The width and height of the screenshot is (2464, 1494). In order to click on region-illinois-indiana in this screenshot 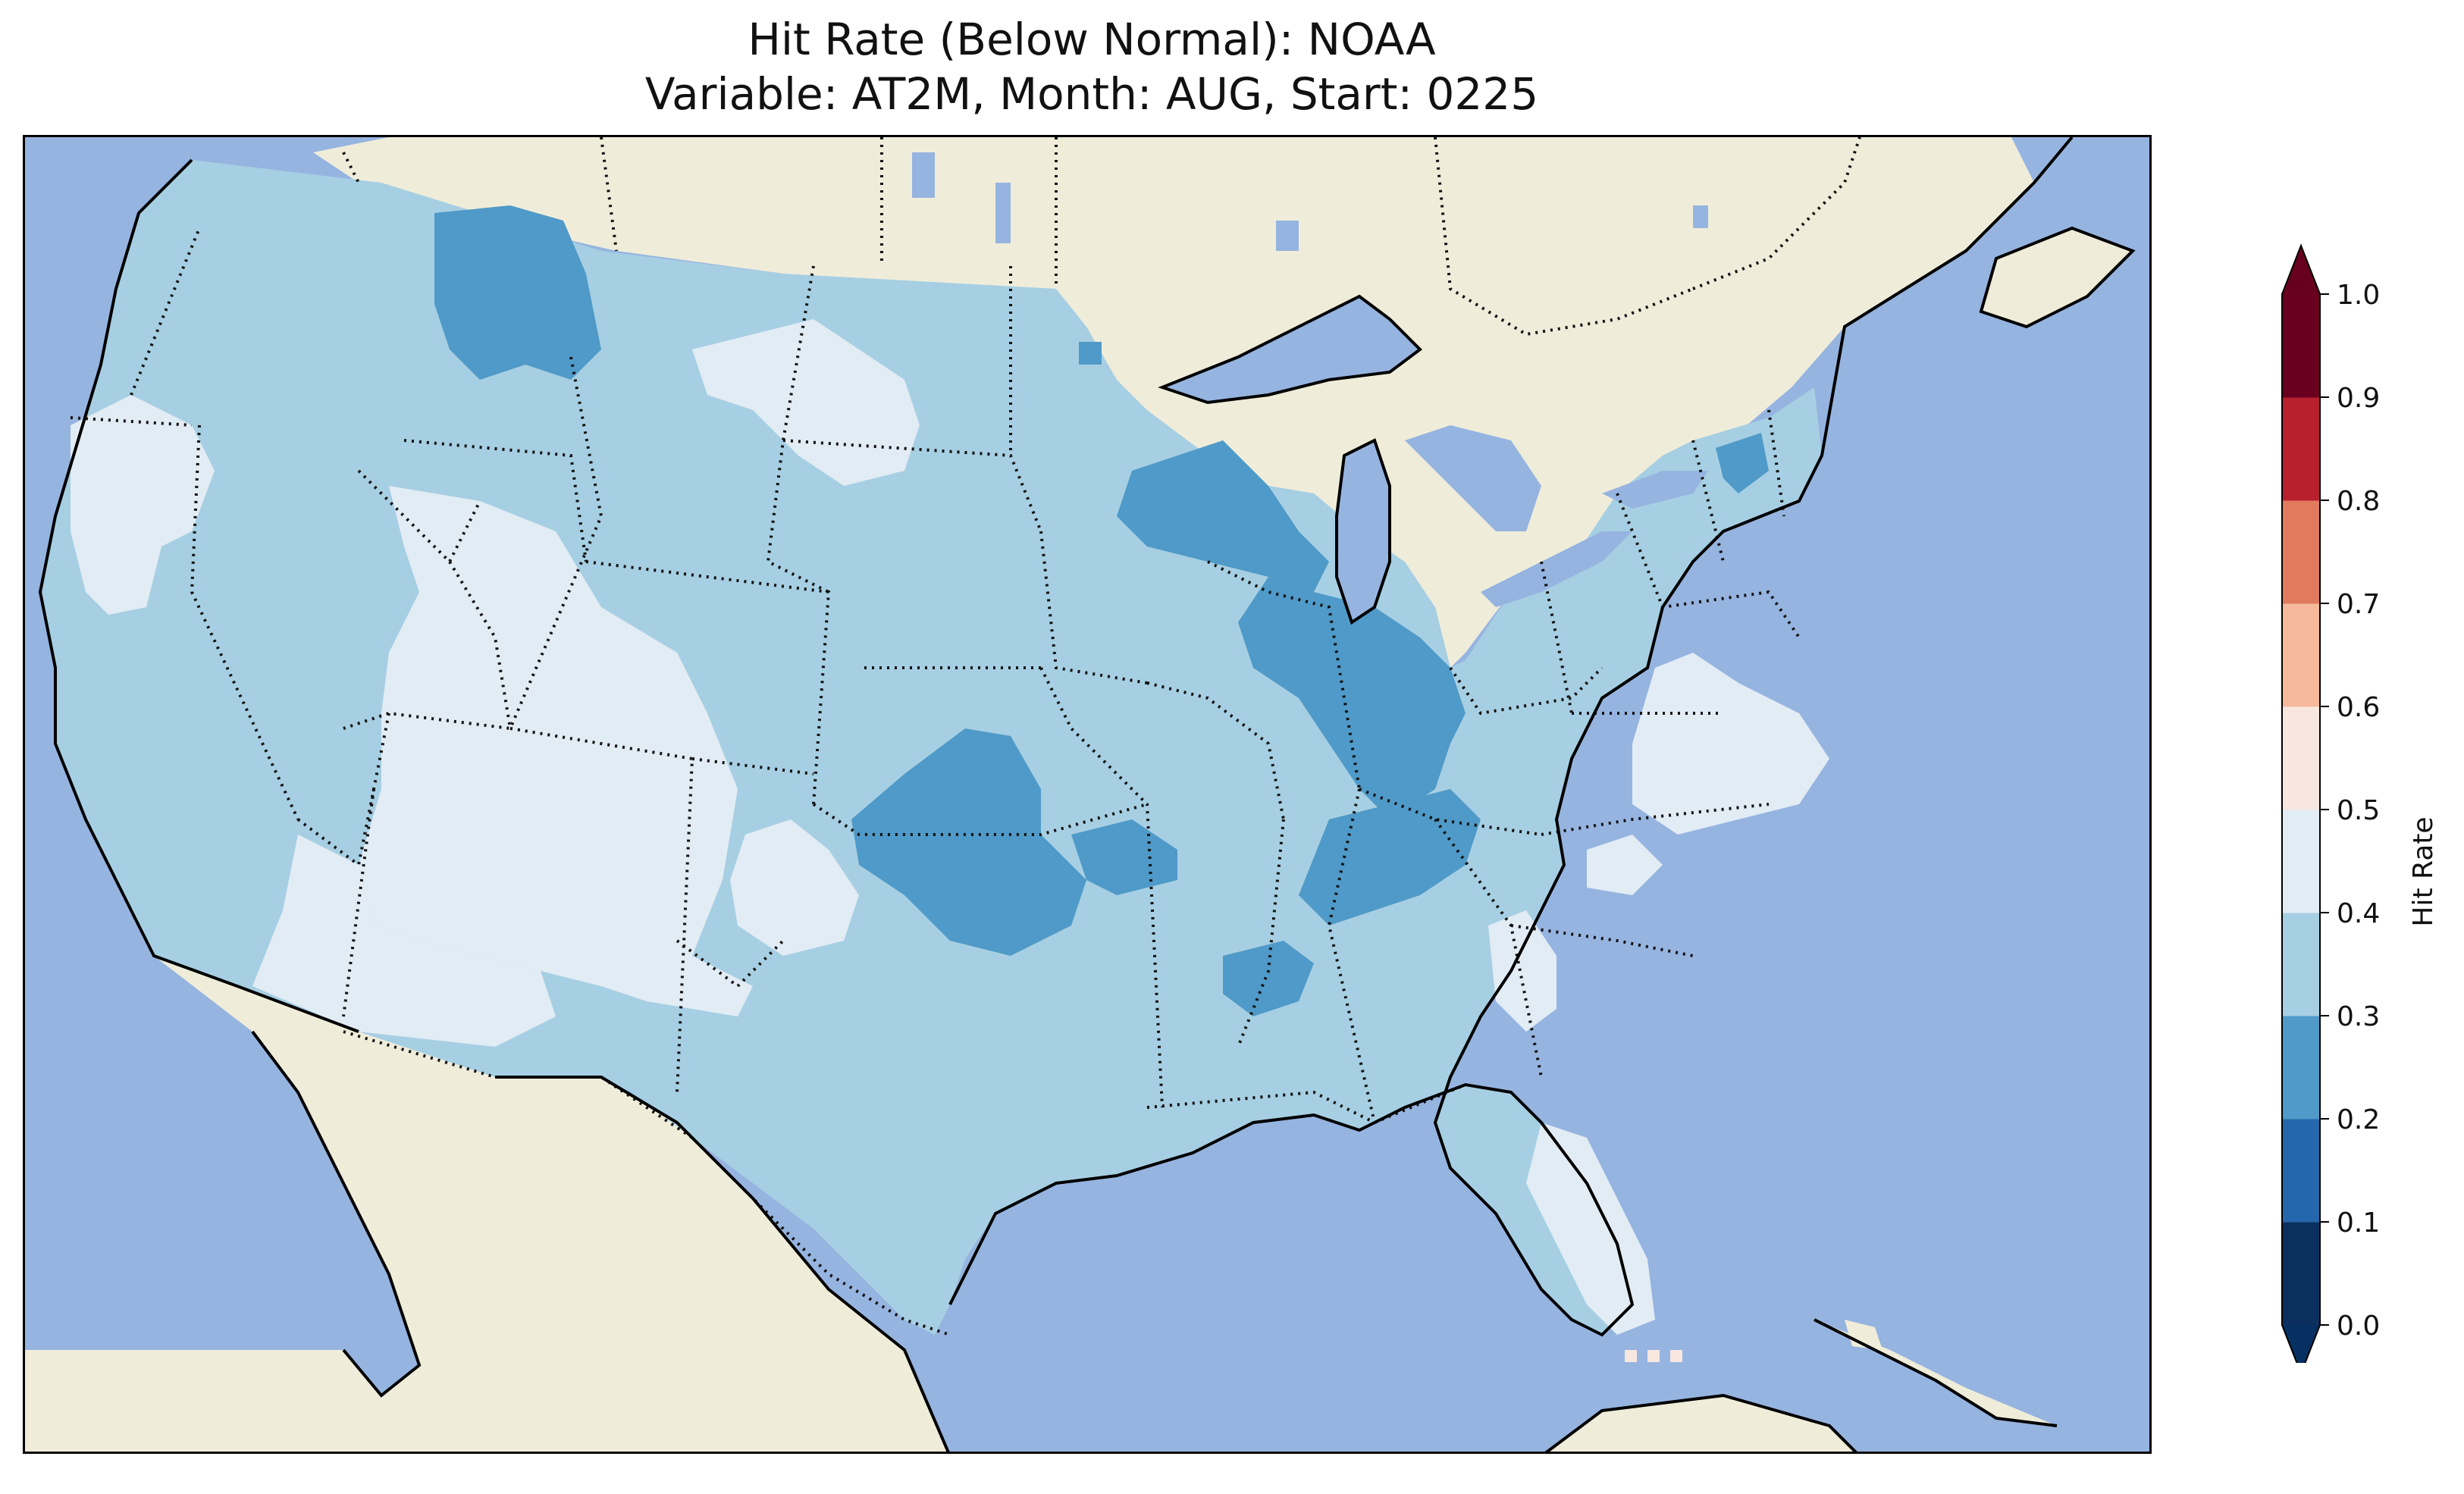, I will do `click(1352, 698)`.